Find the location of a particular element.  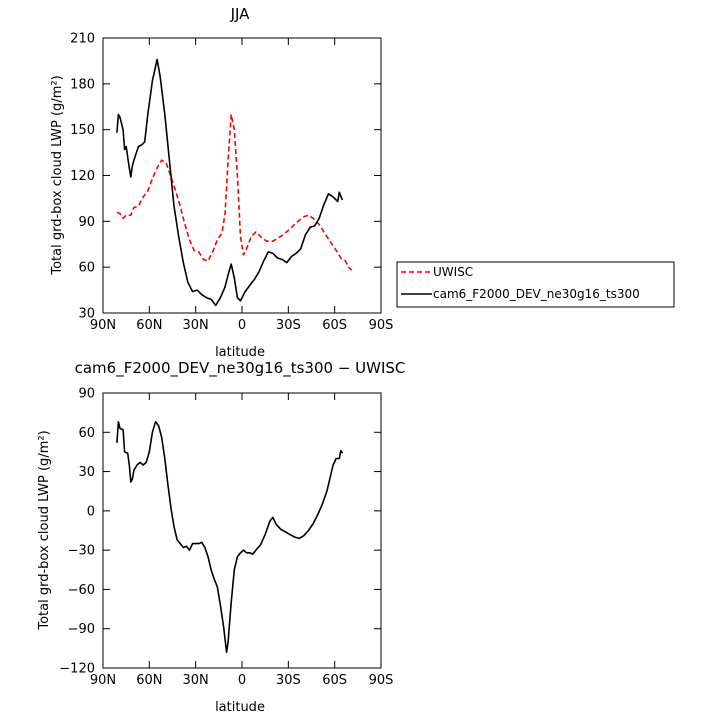

y-tick-label: −90 is located at coordinates (81, 629).